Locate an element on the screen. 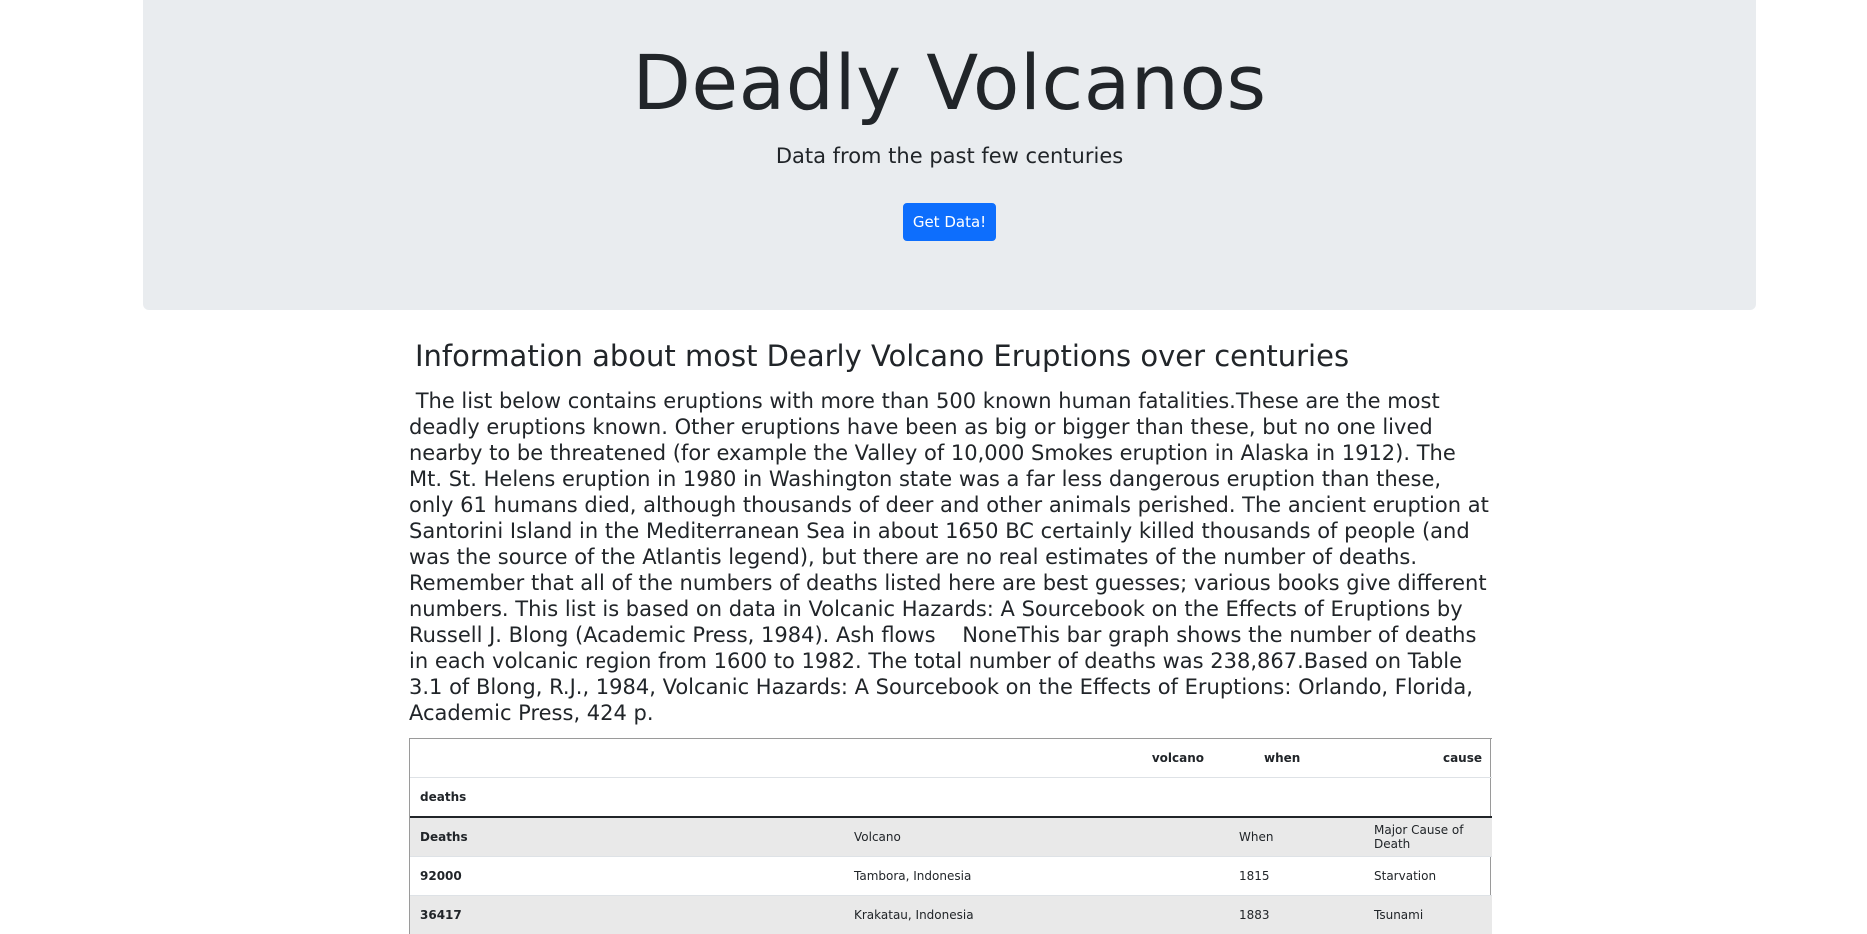 The image size is (1867, 934). cell-when: 1883 is located at coordinates (1296, 915).